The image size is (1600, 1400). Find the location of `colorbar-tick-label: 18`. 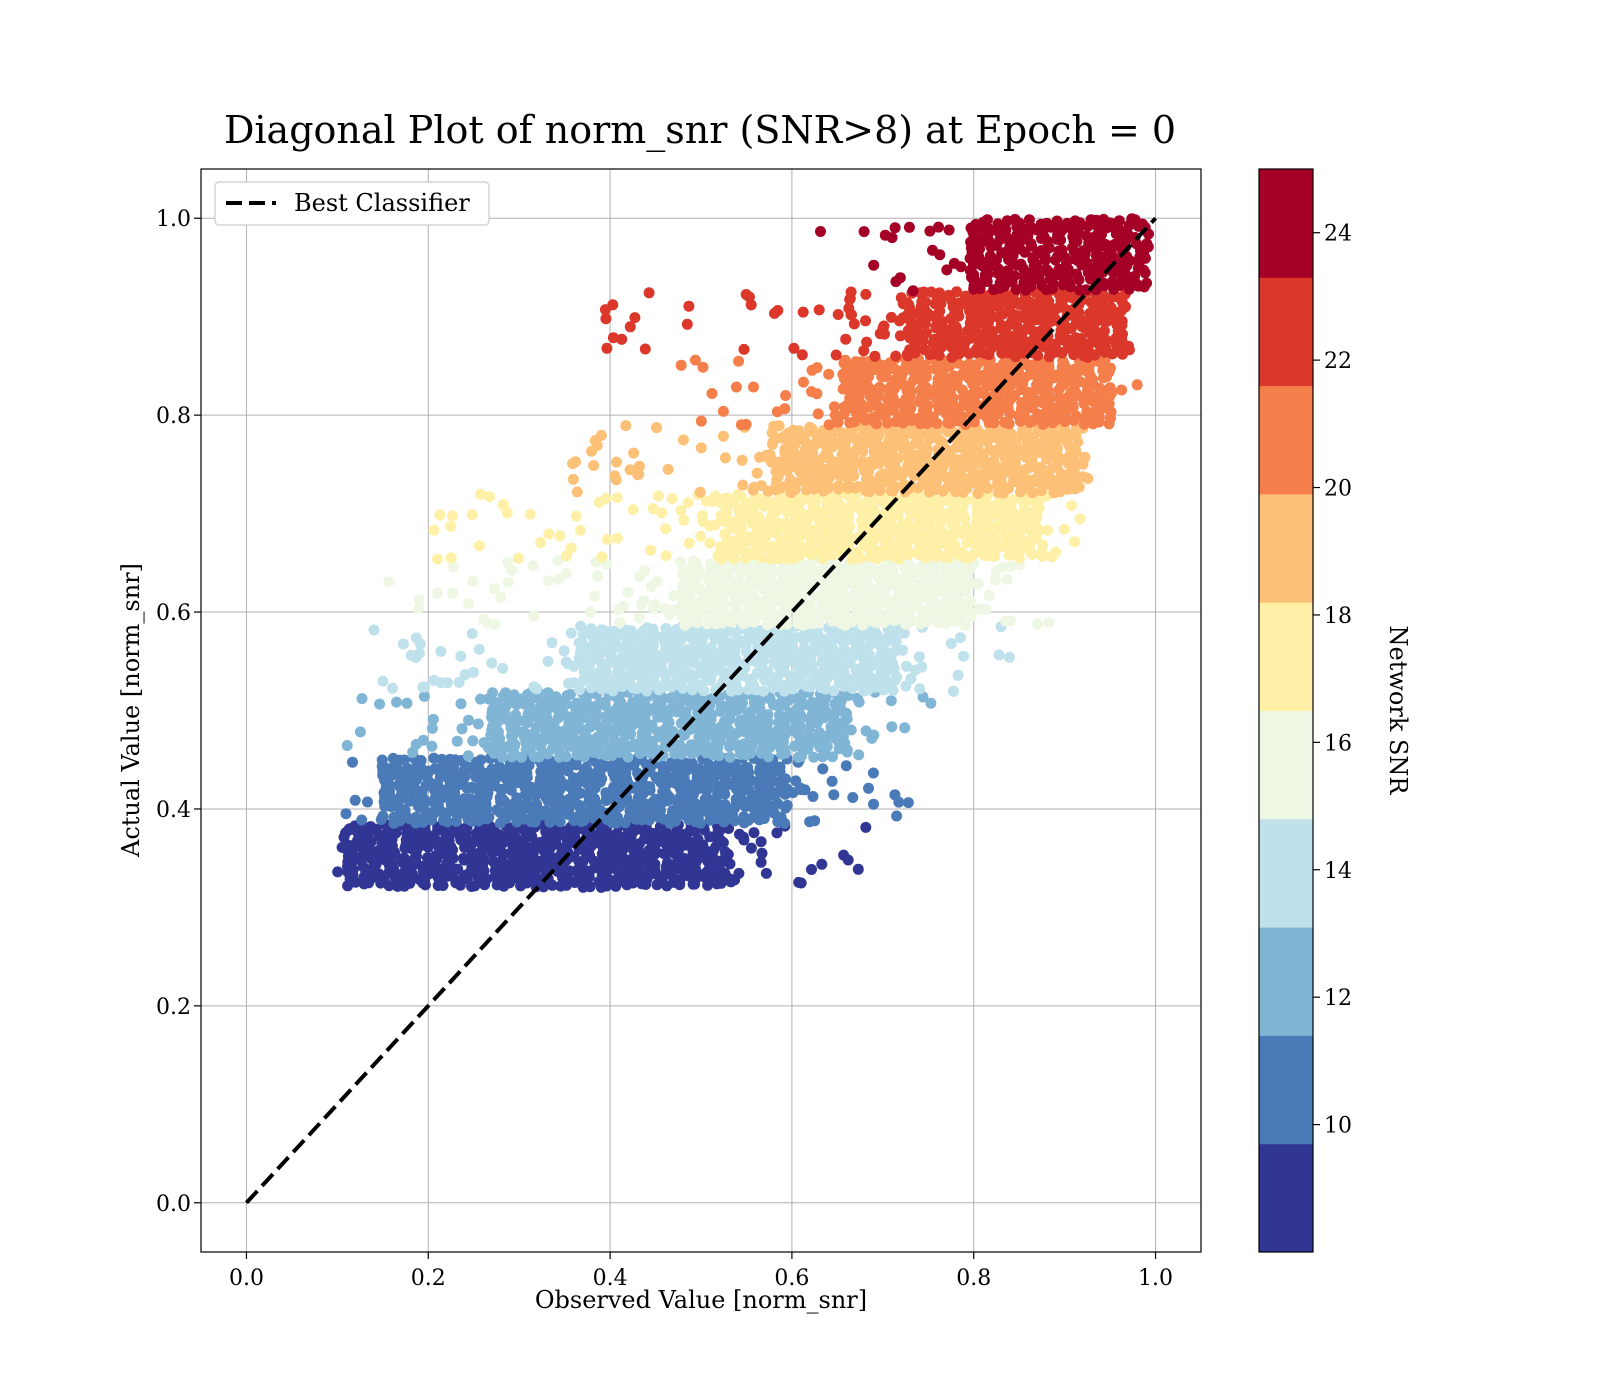

colorbar-tick-label: 18 is located at coordinates (1338, 616).